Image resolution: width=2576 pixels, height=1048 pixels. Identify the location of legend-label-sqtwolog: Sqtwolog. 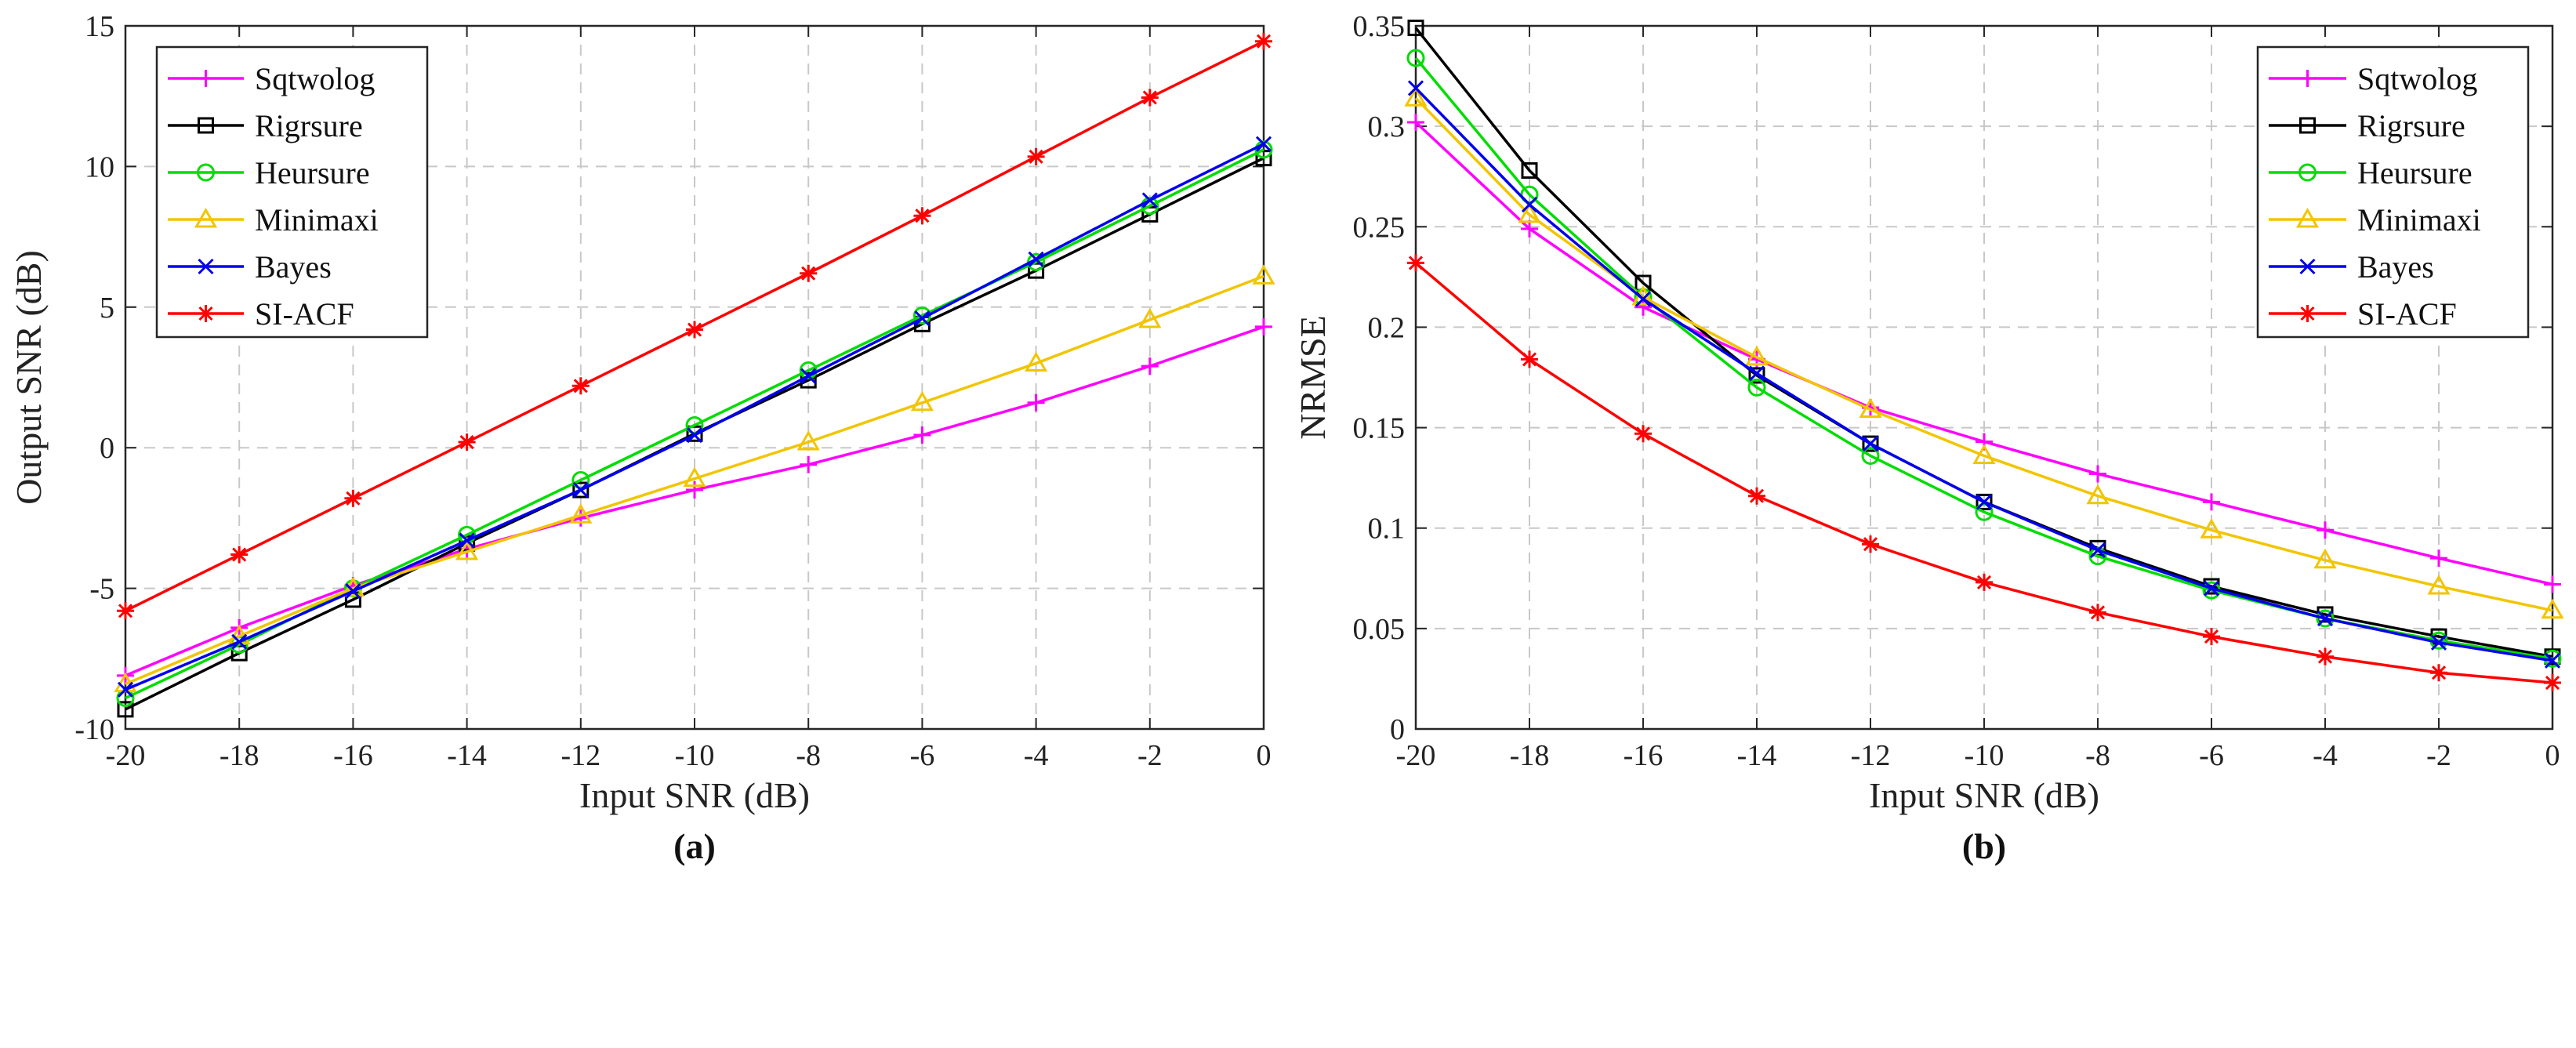
(2417, 78).